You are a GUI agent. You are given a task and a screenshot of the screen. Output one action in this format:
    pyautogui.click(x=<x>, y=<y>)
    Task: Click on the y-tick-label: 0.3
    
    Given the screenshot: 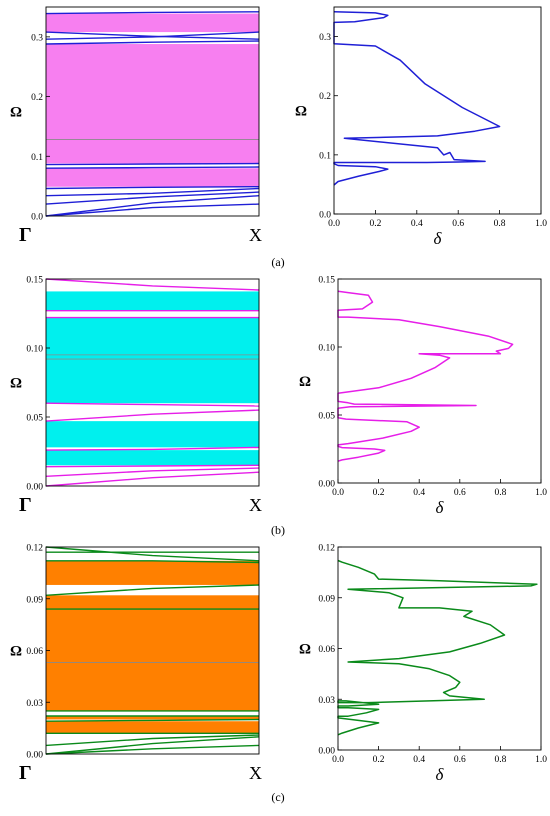 What is the action you would take?
    pyautogui.click(x=37, y=38)
    